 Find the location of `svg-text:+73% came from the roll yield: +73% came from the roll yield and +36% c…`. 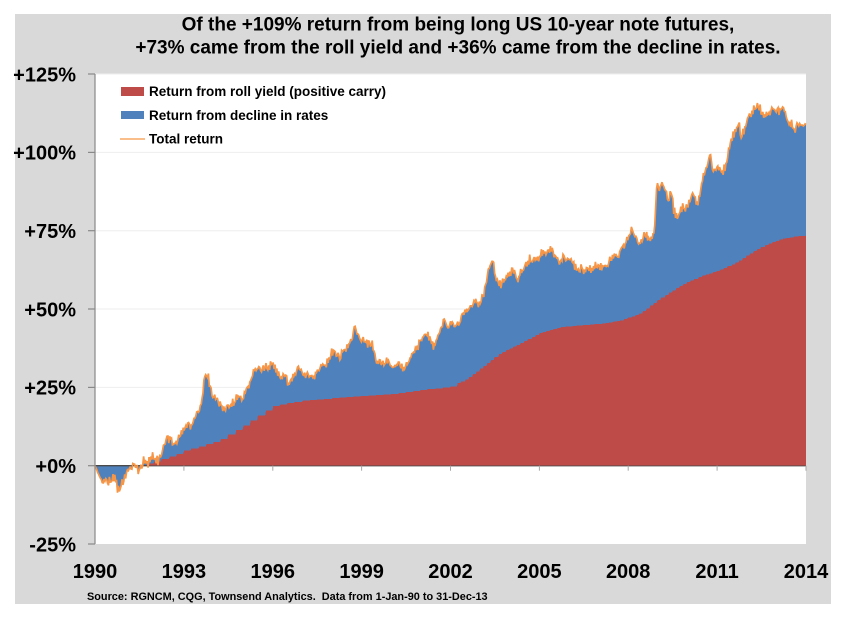

svg-text:+73% came from the roll yield: +73% came from the roll yield and +36% c… is located at coordinates (457, 48).